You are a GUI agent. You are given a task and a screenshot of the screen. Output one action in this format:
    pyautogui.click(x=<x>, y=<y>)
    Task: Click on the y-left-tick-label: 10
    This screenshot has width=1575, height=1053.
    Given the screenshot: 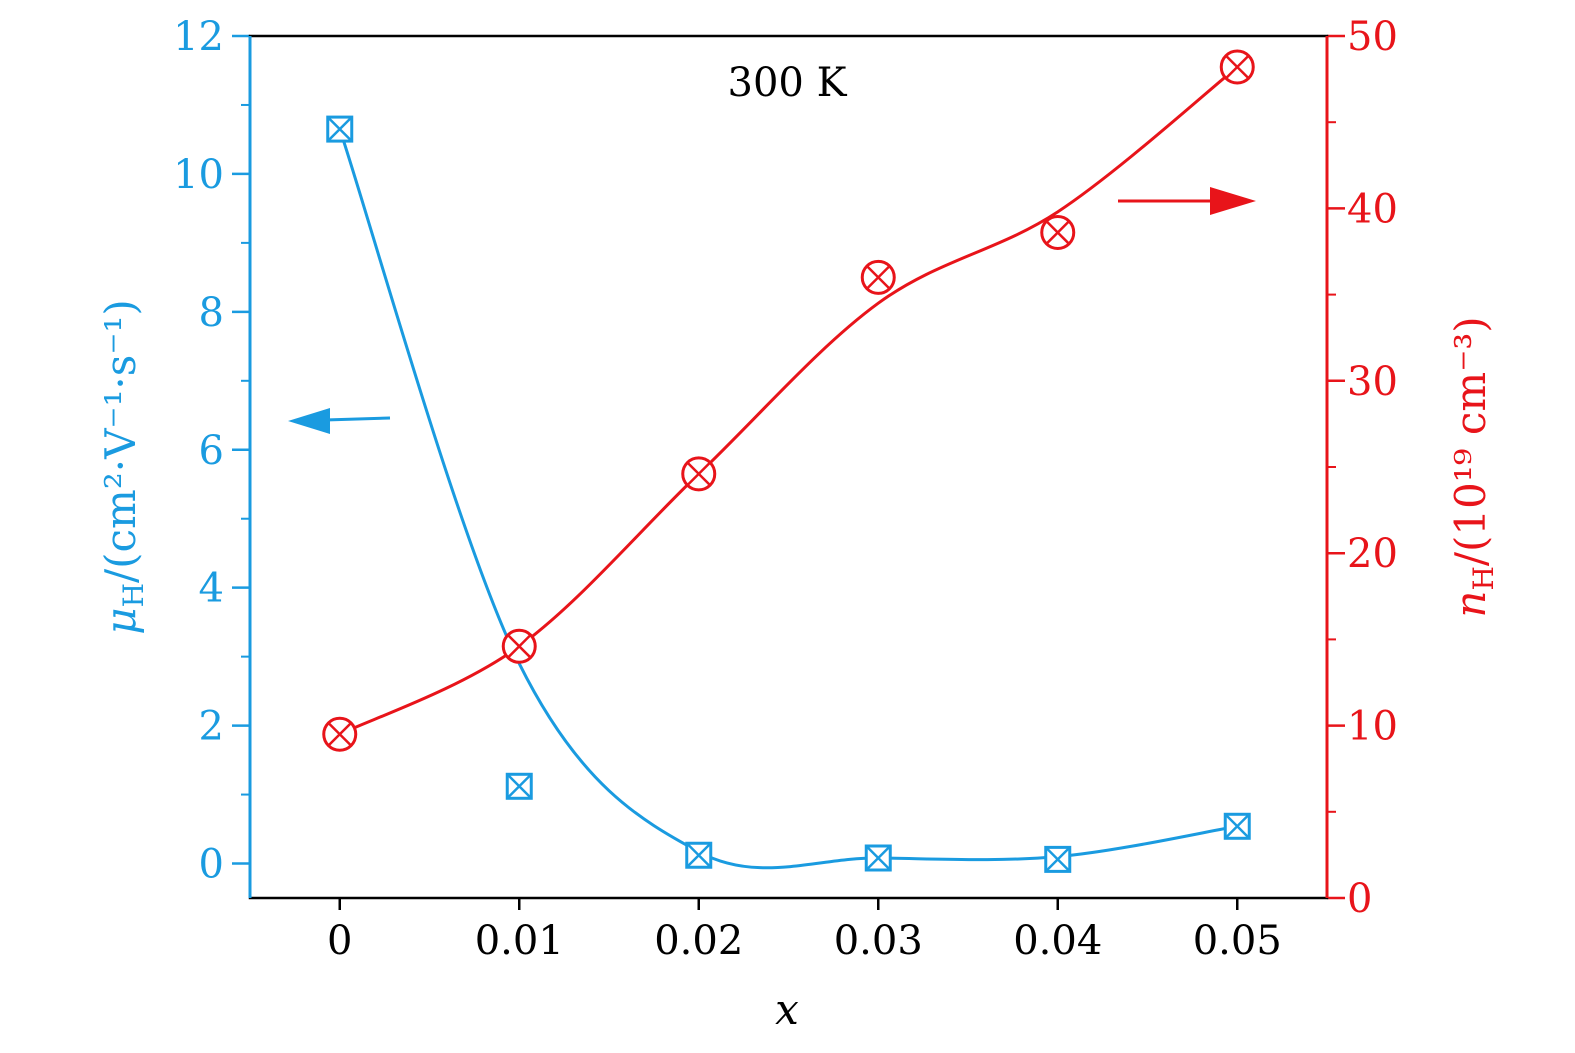 What is the action you would take?
    pyautogui.click(x=198, y=175)
    